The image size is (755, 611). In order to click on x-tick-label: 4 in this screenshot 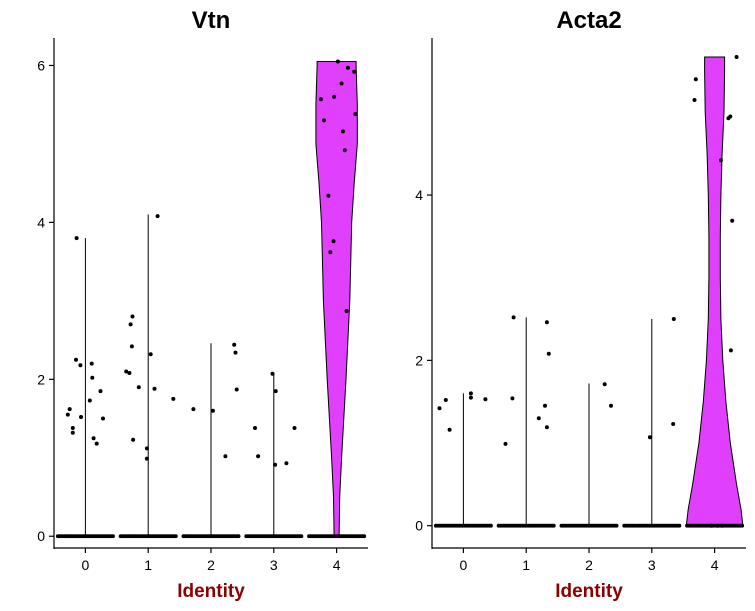, I will do `click(337, 565)`.